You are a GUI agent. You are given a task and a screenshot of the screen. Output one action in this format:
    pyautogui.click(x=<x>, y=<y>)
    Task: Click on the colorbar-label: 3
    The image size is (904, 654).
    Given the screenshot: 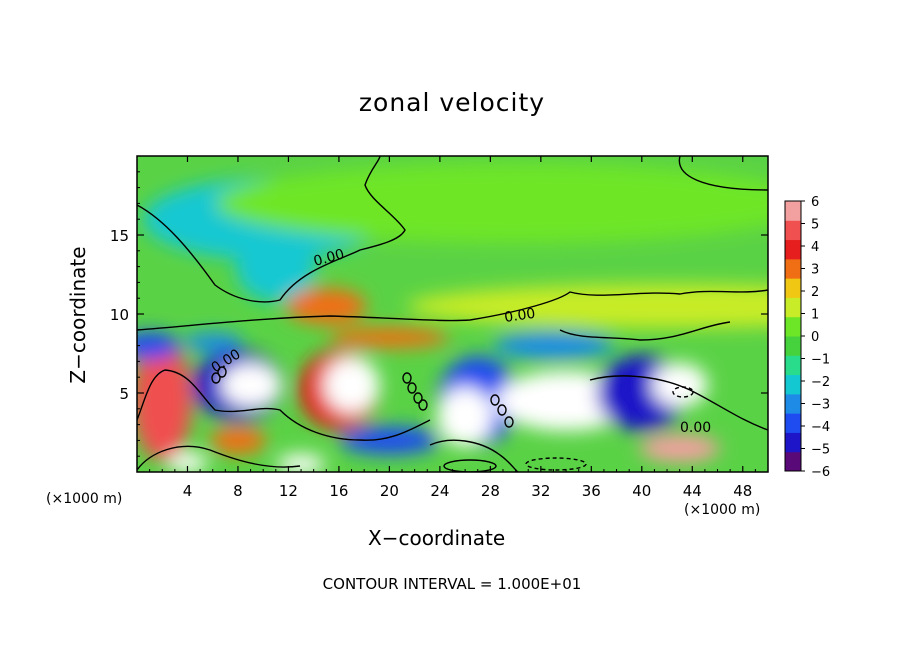 What is the action you would take?
    pyautogui.click(x=815, y=270)
    